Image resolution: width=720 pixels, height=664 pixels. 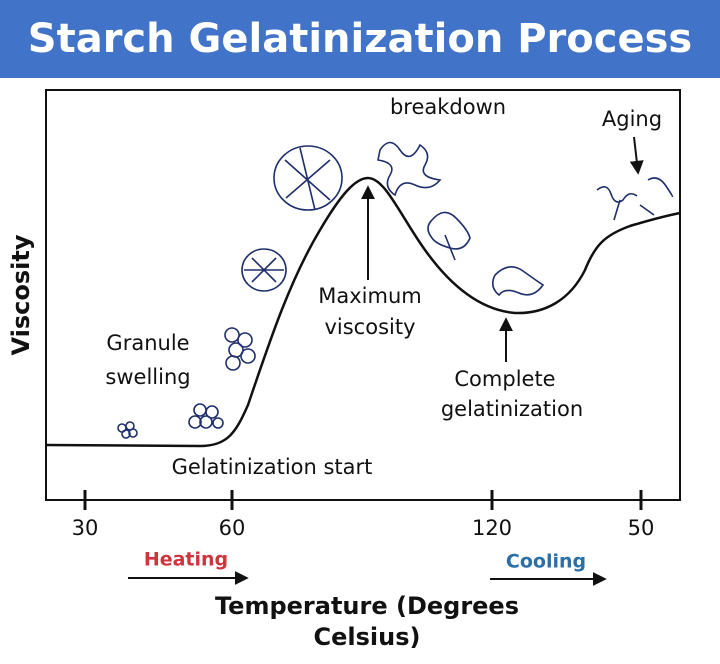 What do you see at coordinates (272, 467) in the screenshot?
I see `annotation: Gelatinization start` at bounding box center [272, 467].